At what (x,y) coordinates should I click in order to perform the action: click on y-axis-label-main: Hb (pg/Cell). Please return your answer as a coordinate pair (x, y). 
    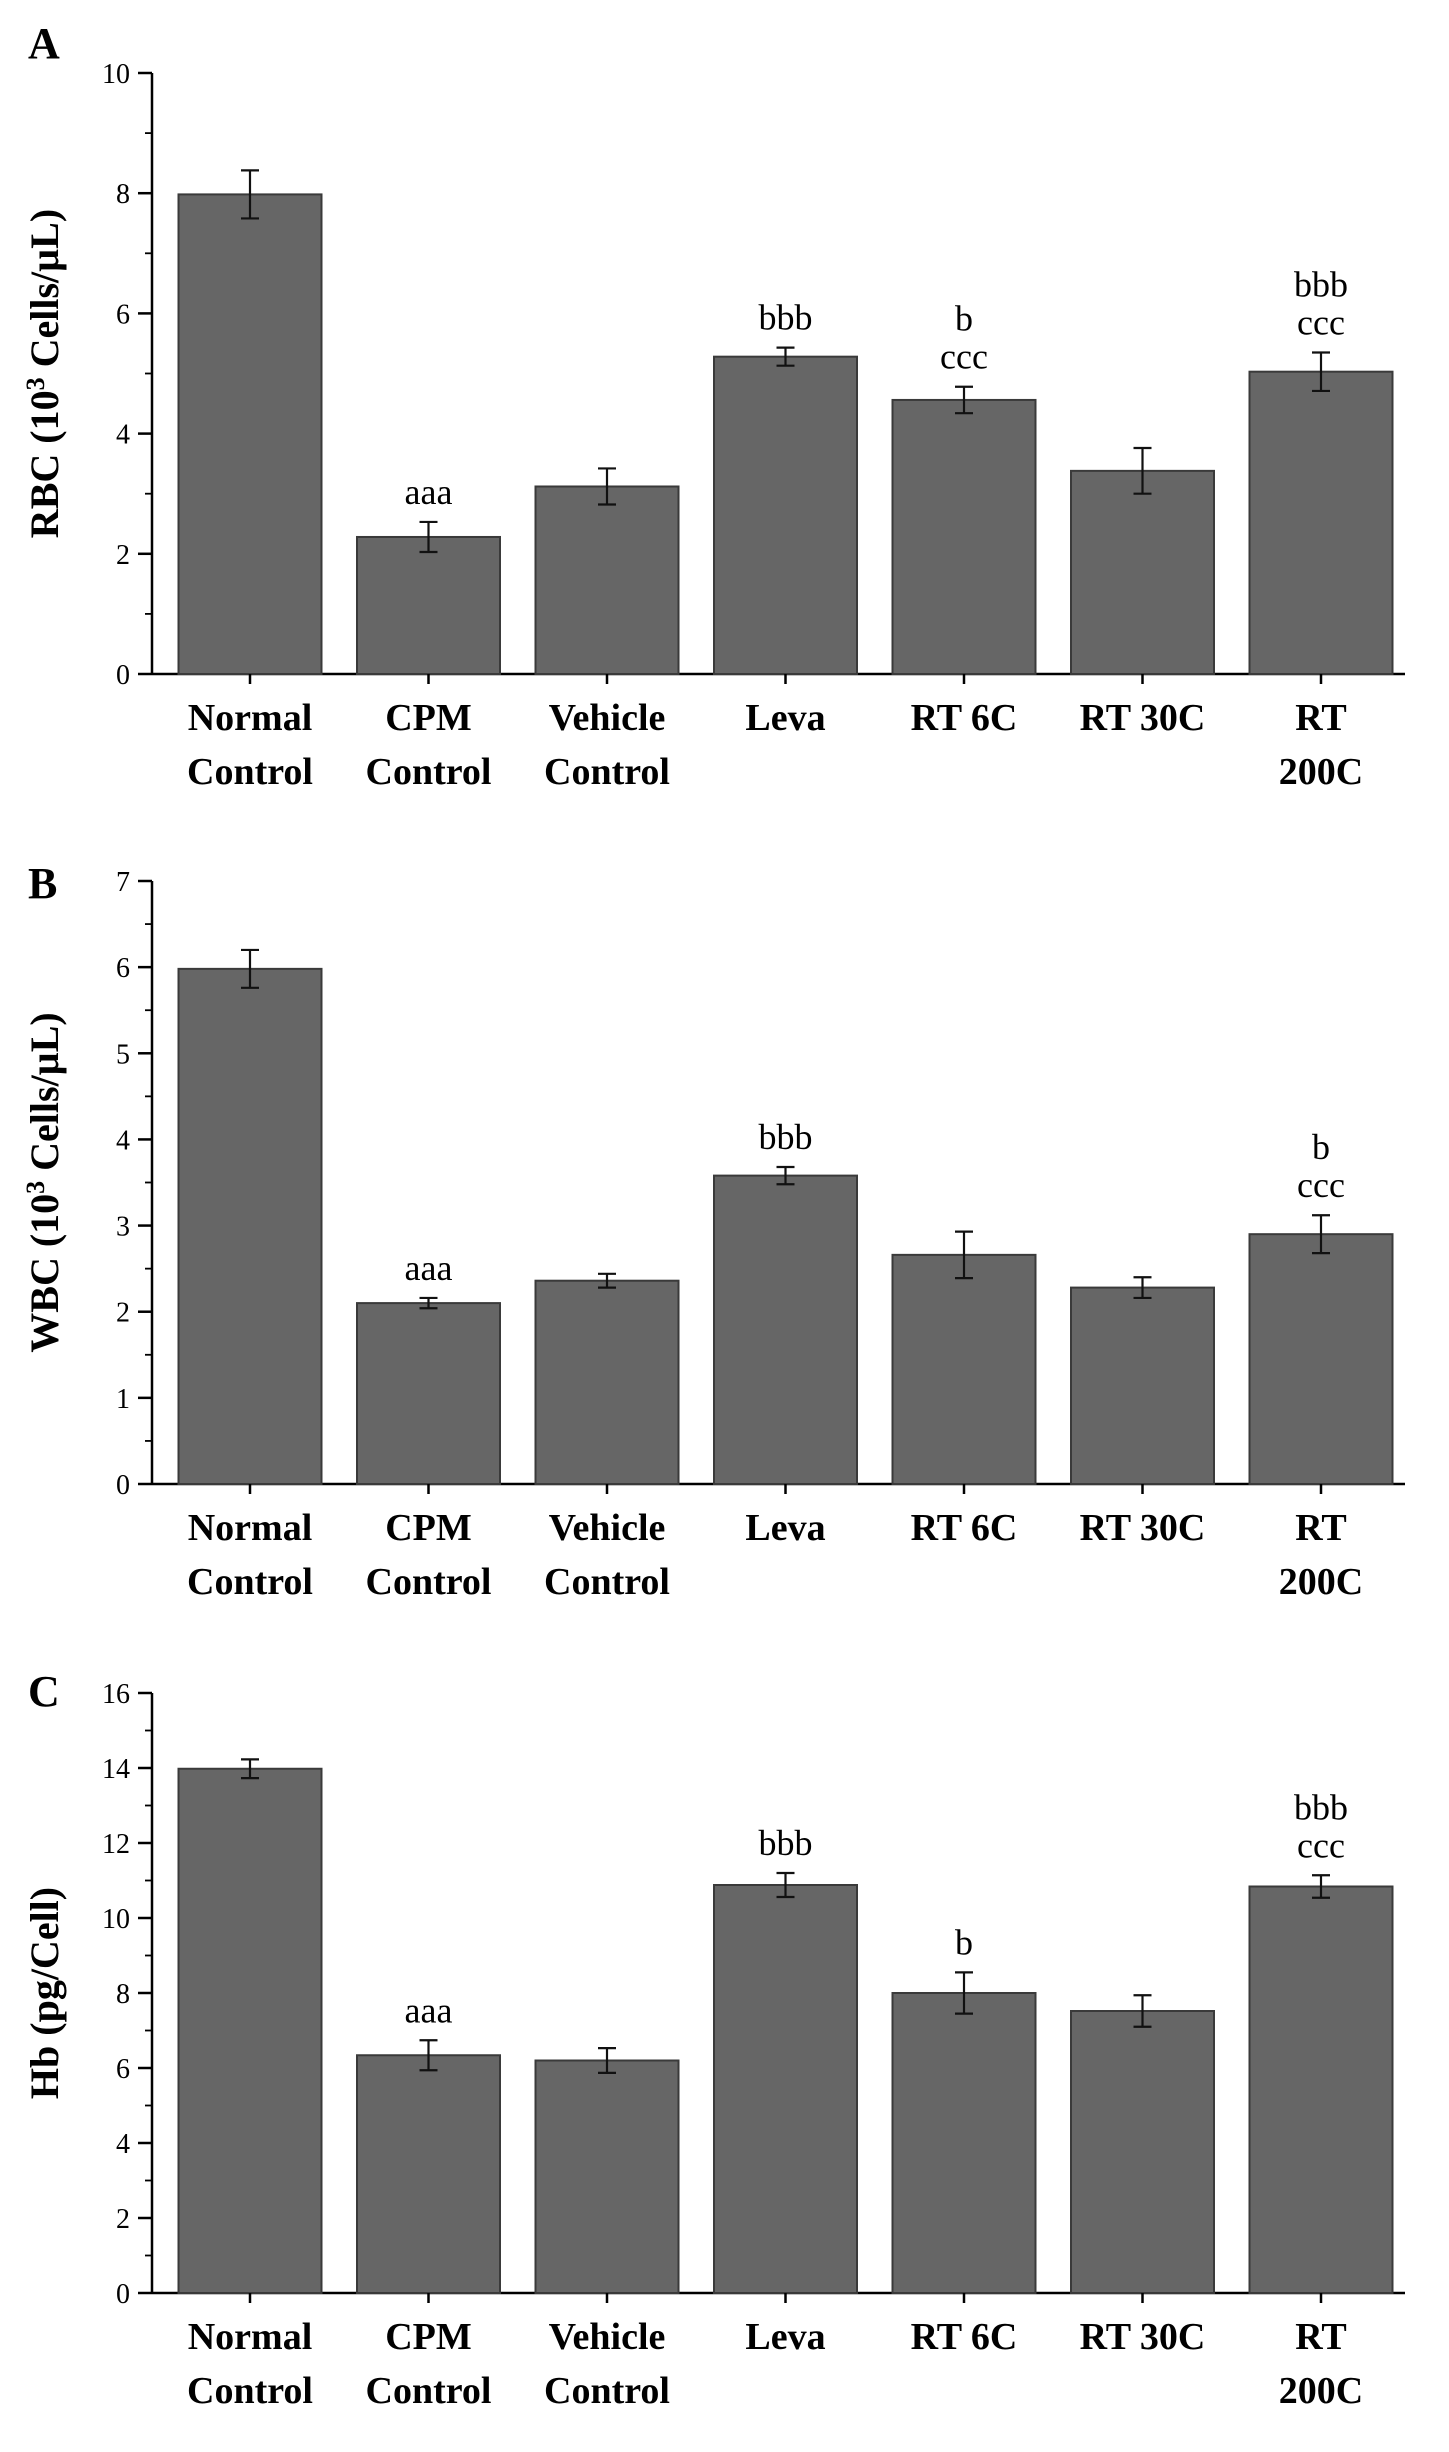
    Looking at the image, I should click on (44, 1993).